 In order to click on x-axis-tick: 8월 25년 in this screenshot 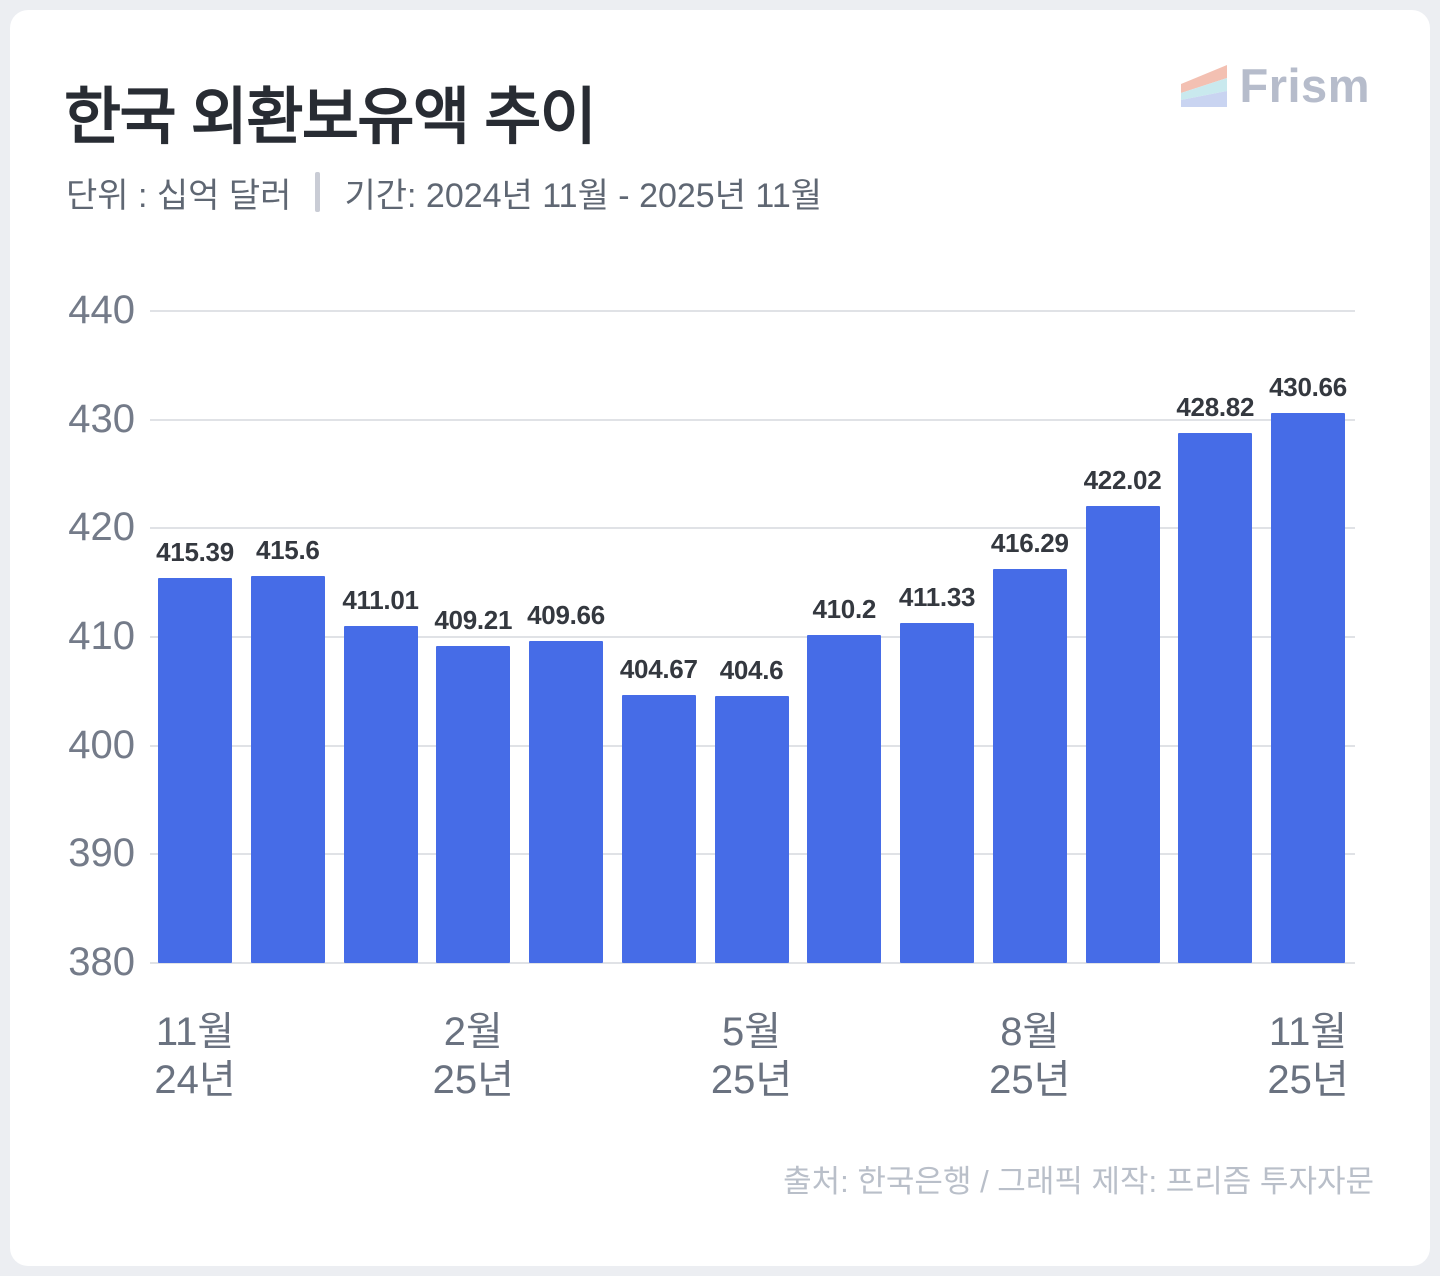, I will do `click(1029, 1056)`.